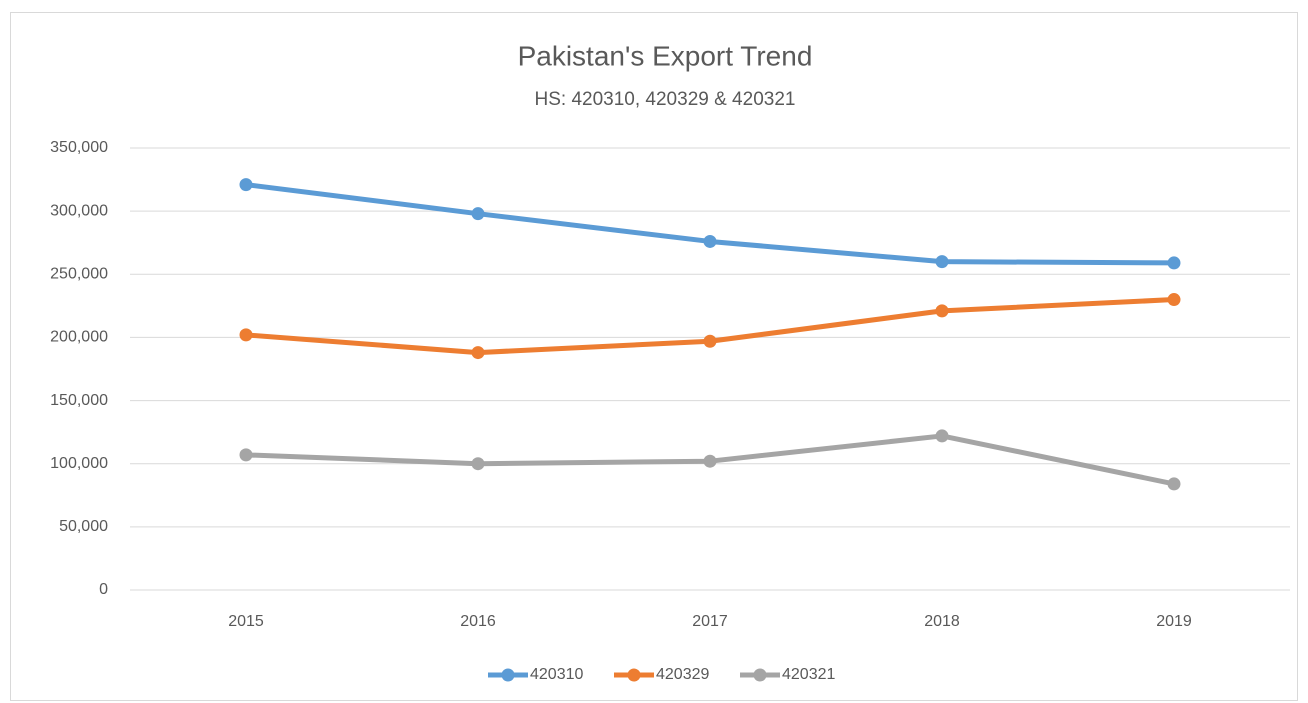  I want to click on y-tick-label: 150,000, so click(79, 400).